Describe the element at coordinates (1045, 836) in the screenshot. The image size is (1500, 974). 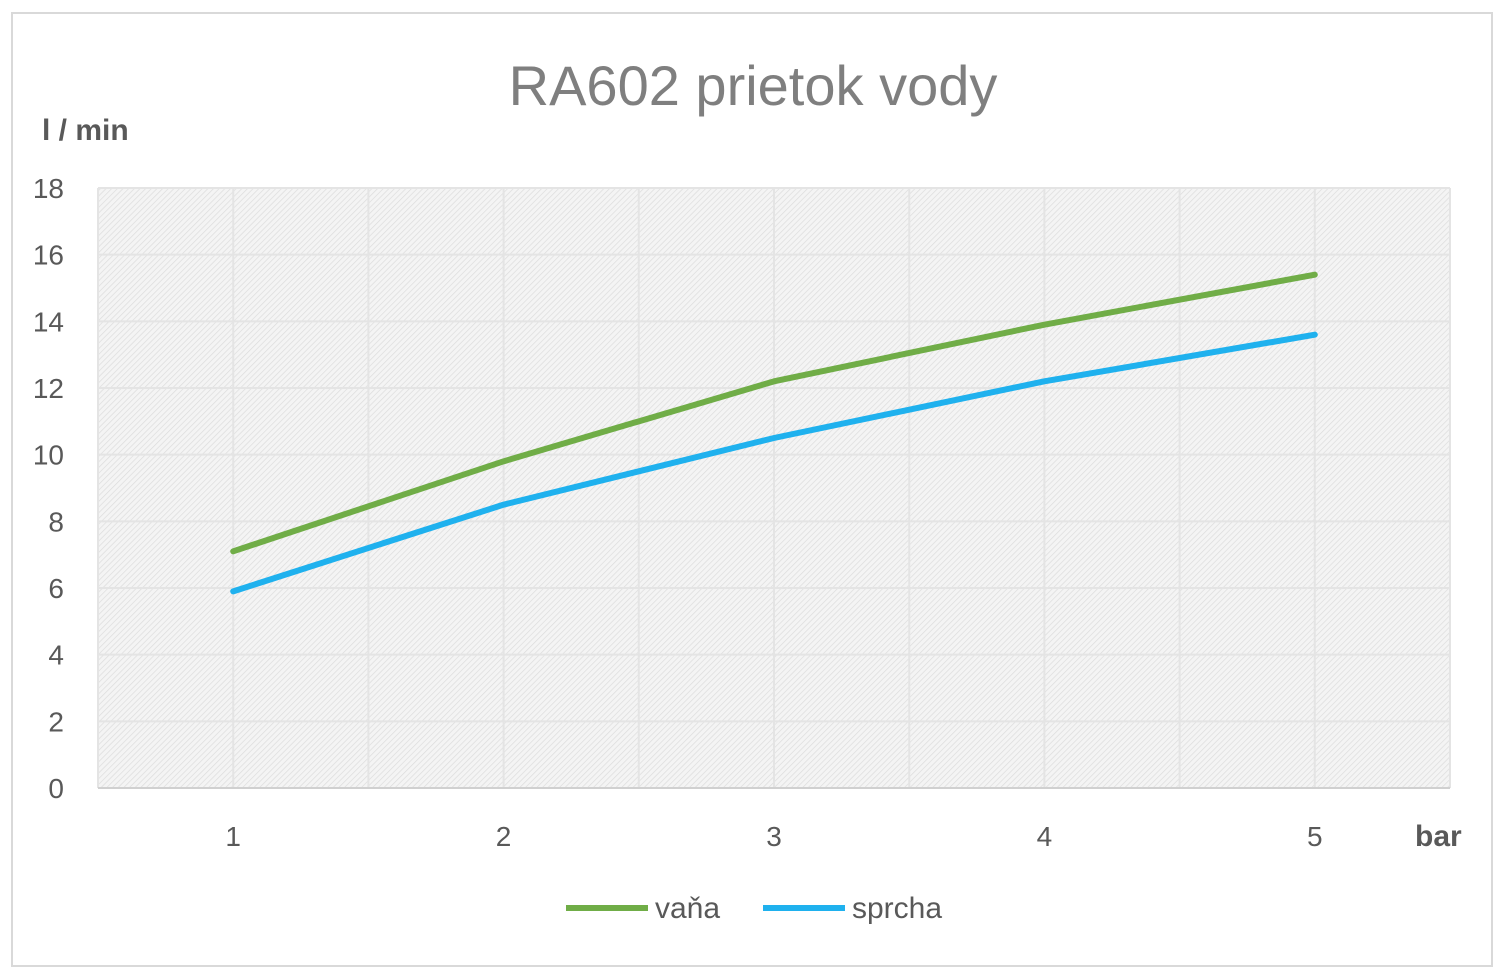
I see `x-tick-label: 4` at that location.